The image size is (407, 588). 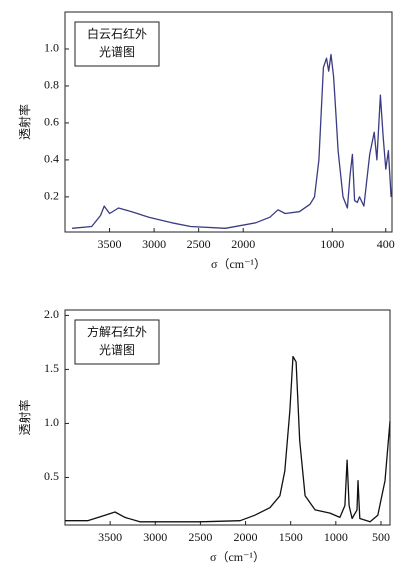 What do you see at coordinates (51, 159) in the screenshot?
I see `y-tick-label: 0.4` at bounding box center [51, 159].